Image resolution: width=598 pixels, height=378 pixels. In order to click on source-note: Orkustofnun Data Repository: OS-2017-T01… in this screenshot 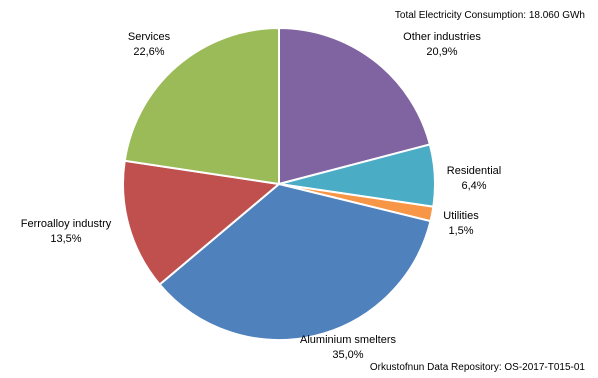, I will do `click(478, 367)`.